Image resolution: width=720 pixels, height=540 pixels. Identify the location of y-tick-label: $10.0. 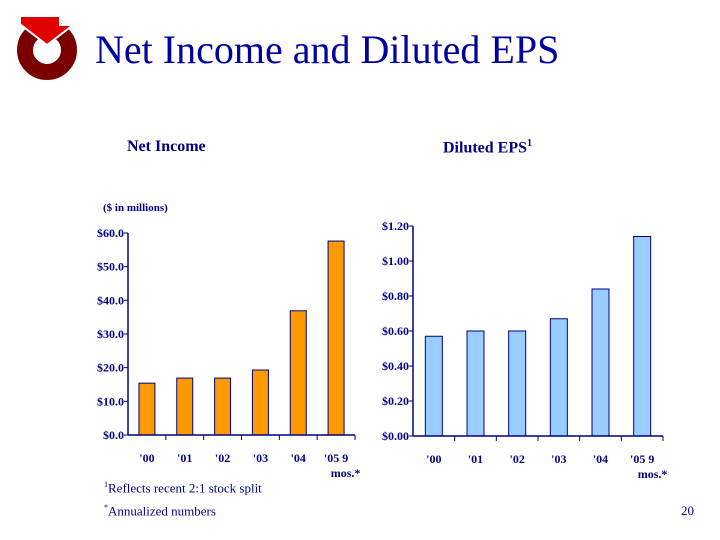
(110, 401).